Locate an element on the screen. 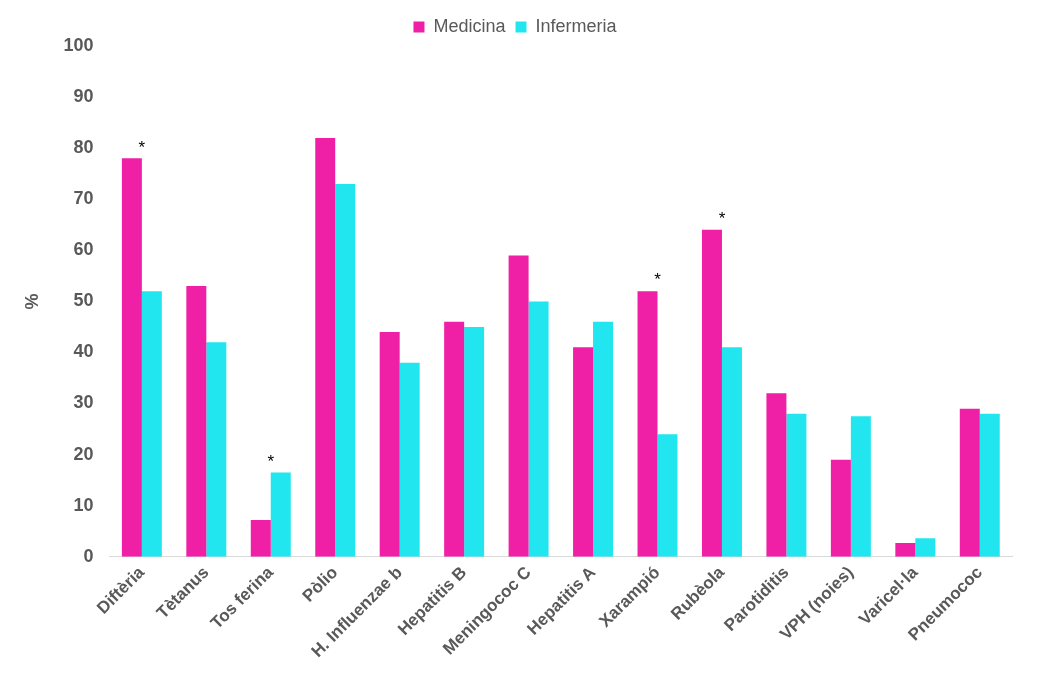 The width and height of the screenshot is (1044, 681). legend-label: Medicina is located at coordinates (470, 25).